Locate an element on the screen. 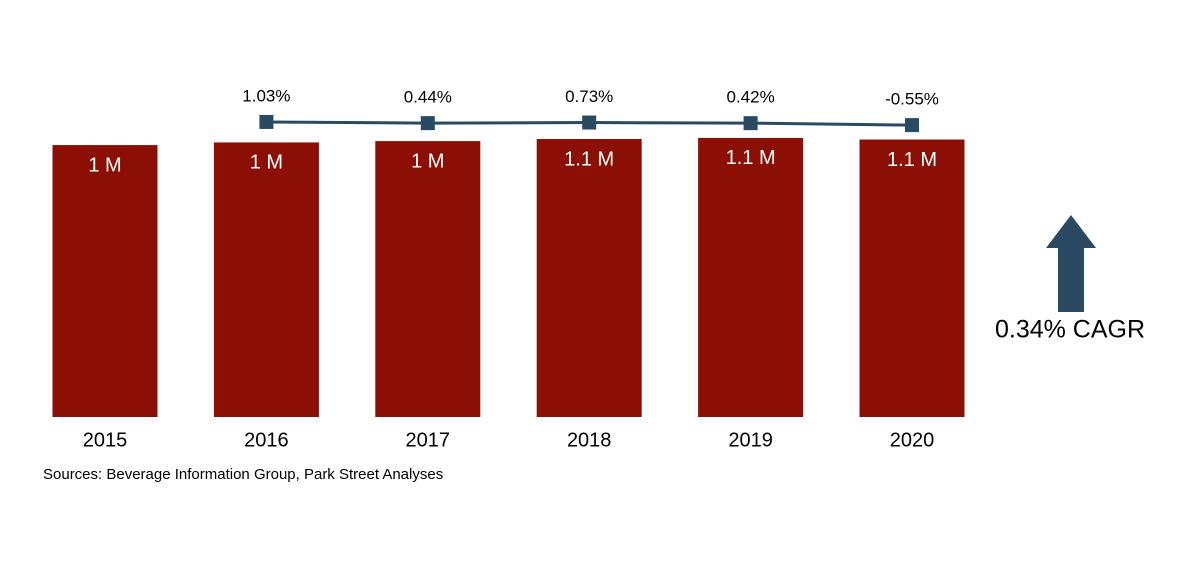  x-tick-label: 2020 is located at coordinates (912, 440).